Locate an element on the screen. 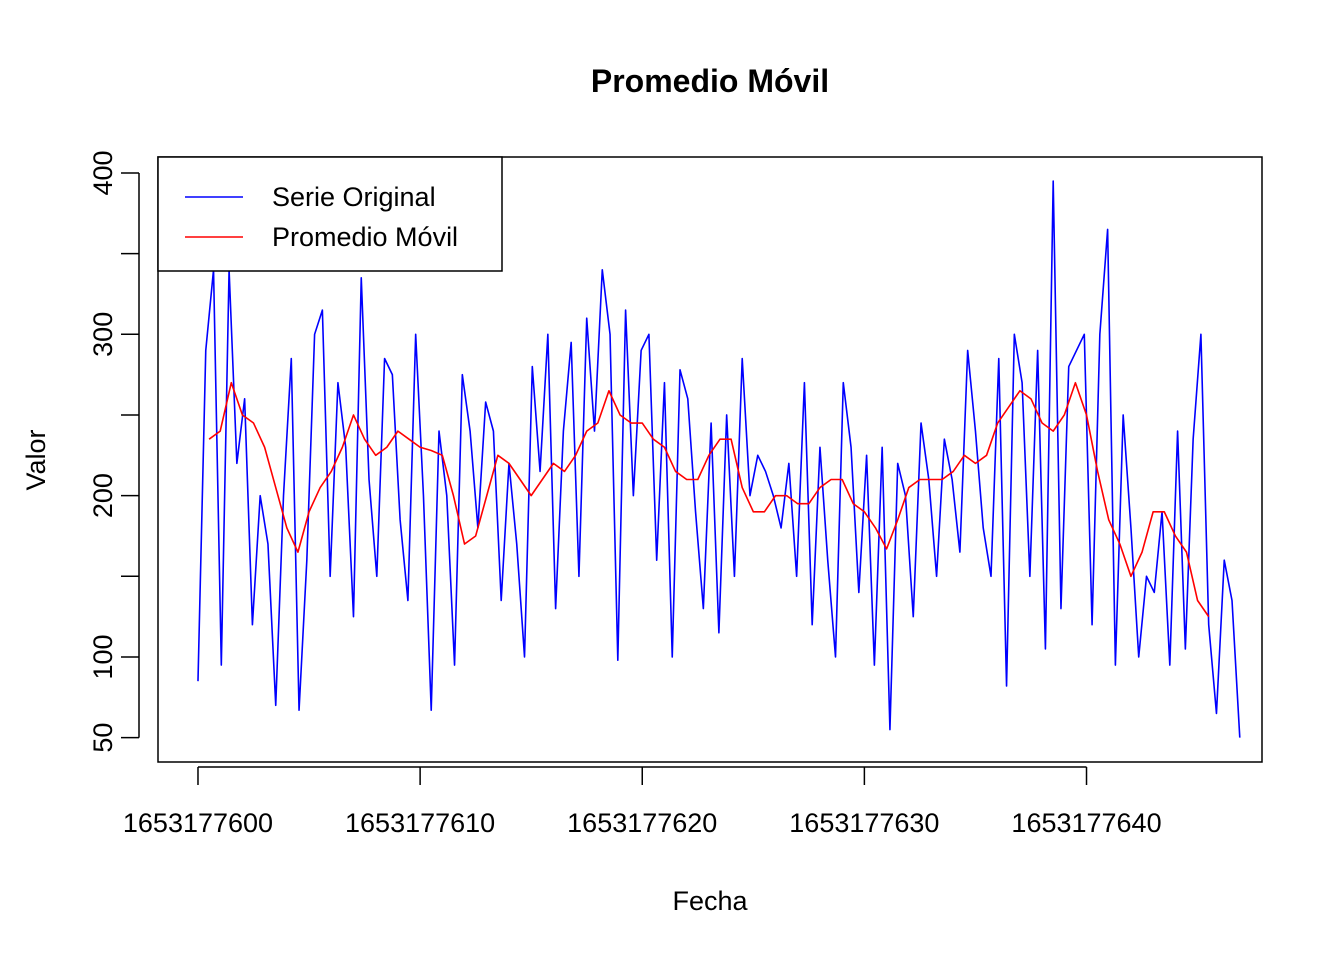 This screenshot has width=1344, height=965. x-tick-label: 1653177610 is located at coordinates (420, 823).